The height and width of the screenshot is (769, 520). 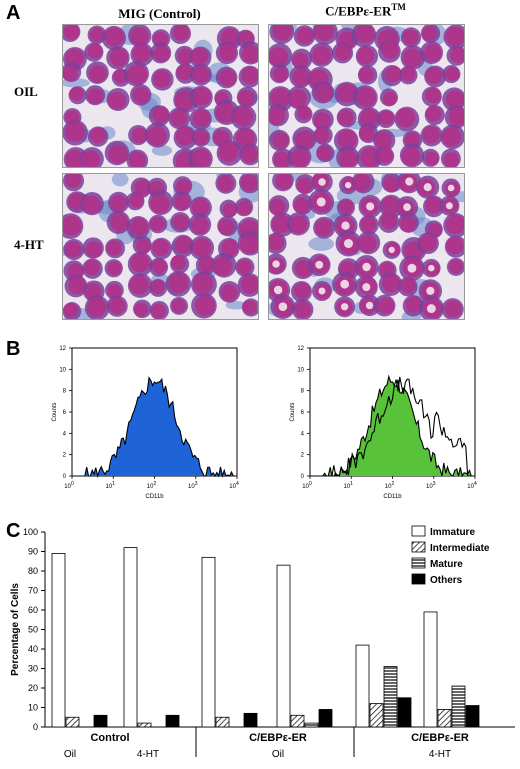 I want to click on histogram-xtick-label: 10¹, so click(x=349, y=485).